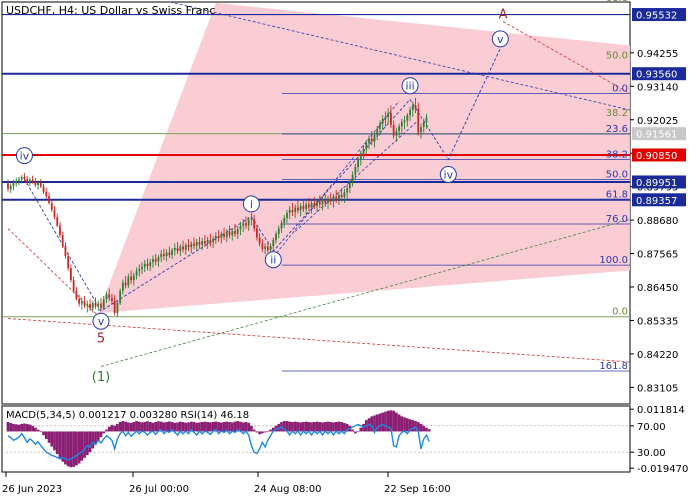 This screenshot has height=500, width=700. I want to click on wave-label-text: iv, so click(449, 175).